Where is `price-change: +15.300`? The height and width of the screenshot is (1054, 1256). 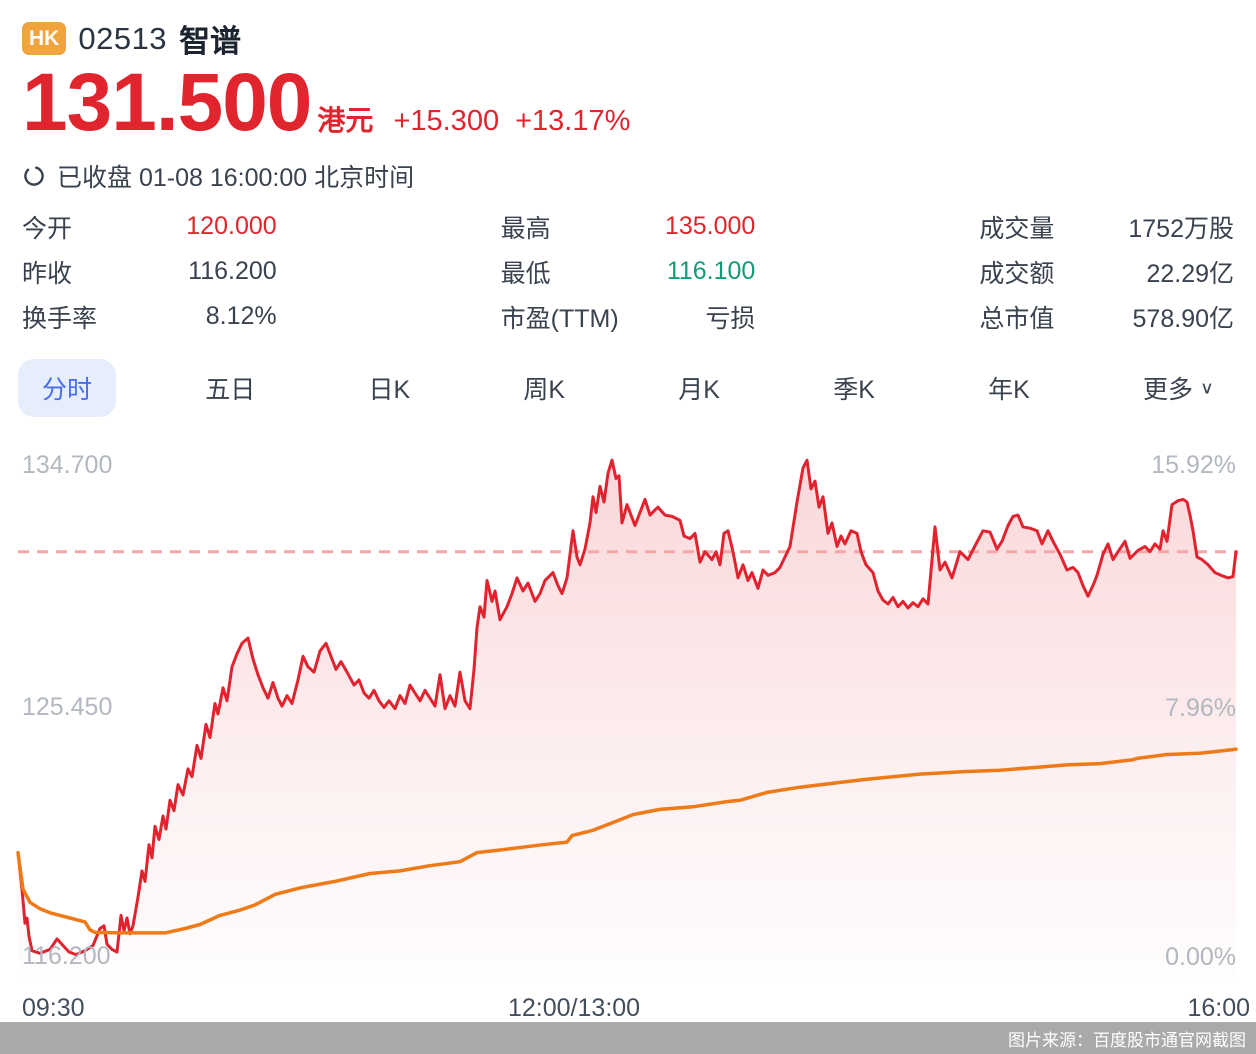 price-change: +15.300 is located at coordinates (446, 121).